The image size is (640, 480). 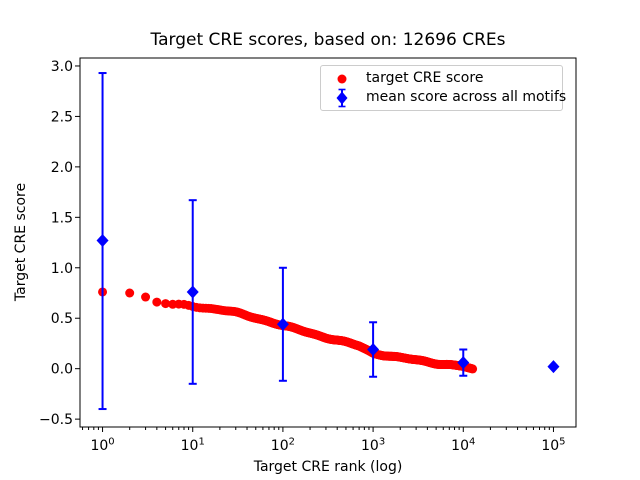 I want to click on legend-entry-target: target CRE score, so click(x=445, y=78).